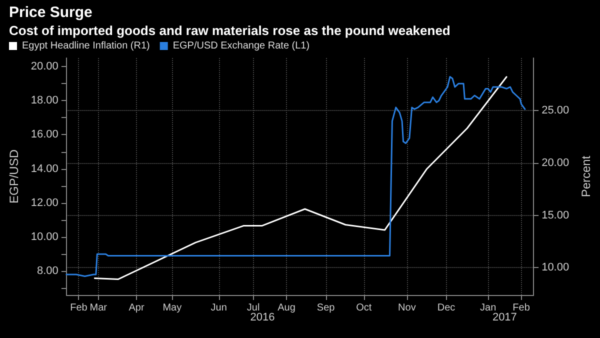  Describe the element at coordinates (364, 308) in the screenshot. I see `x-tick-label: Oct` at that location.